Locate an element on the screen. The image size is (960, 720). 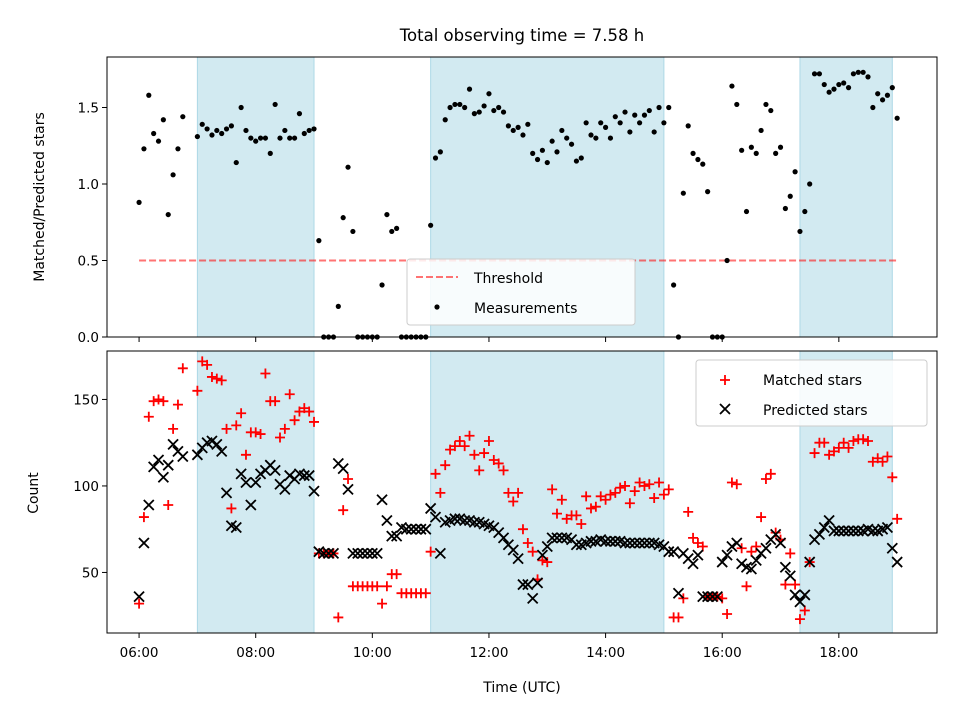
bottom-y-axis-label: Count is located at coordinates (34, 493).